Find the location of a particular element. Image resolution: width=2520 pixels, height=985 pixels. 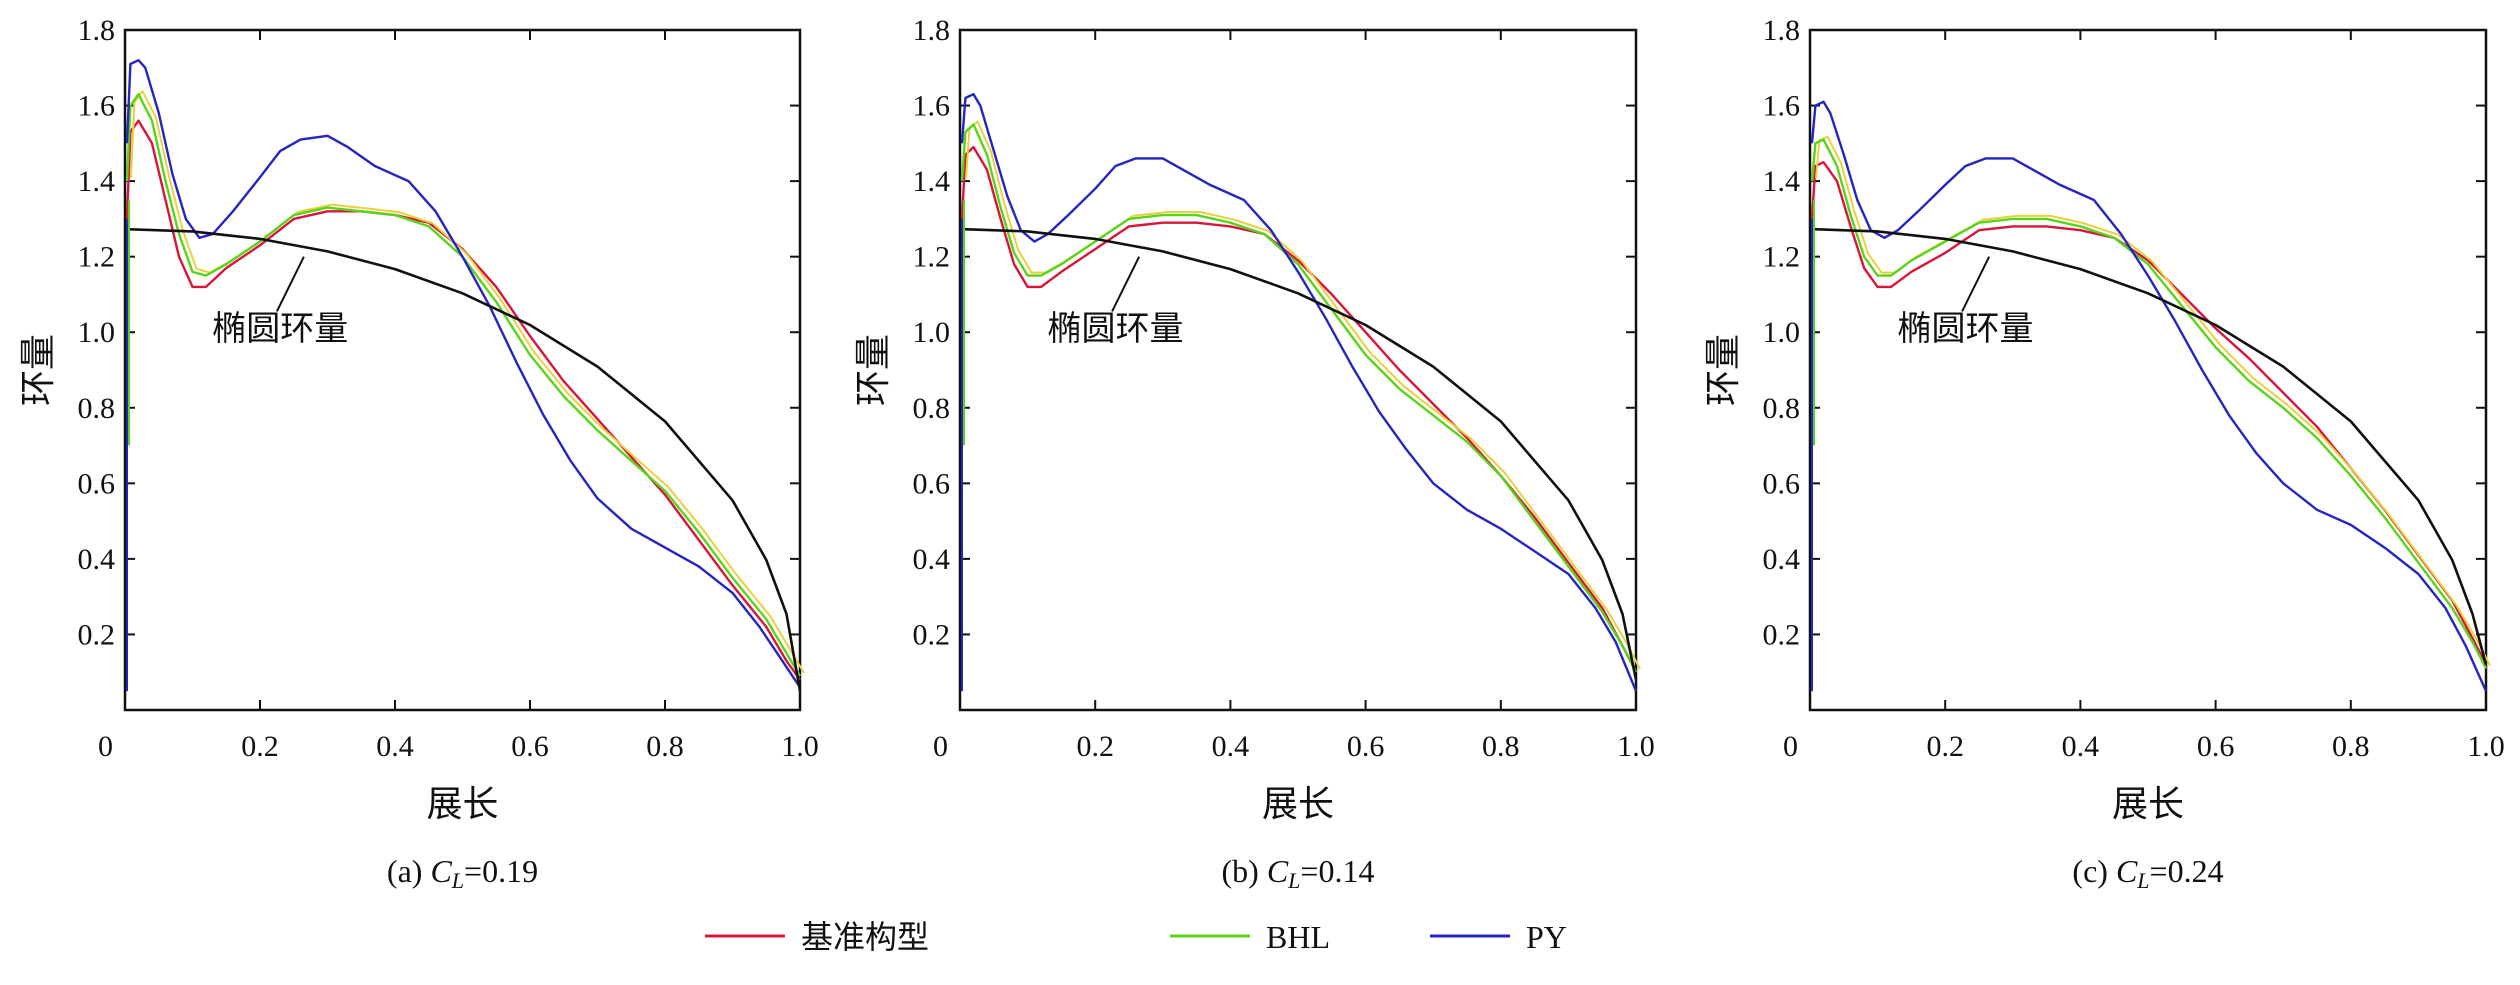

caption-prefix: (c) is located at coordinates (2094, 871).